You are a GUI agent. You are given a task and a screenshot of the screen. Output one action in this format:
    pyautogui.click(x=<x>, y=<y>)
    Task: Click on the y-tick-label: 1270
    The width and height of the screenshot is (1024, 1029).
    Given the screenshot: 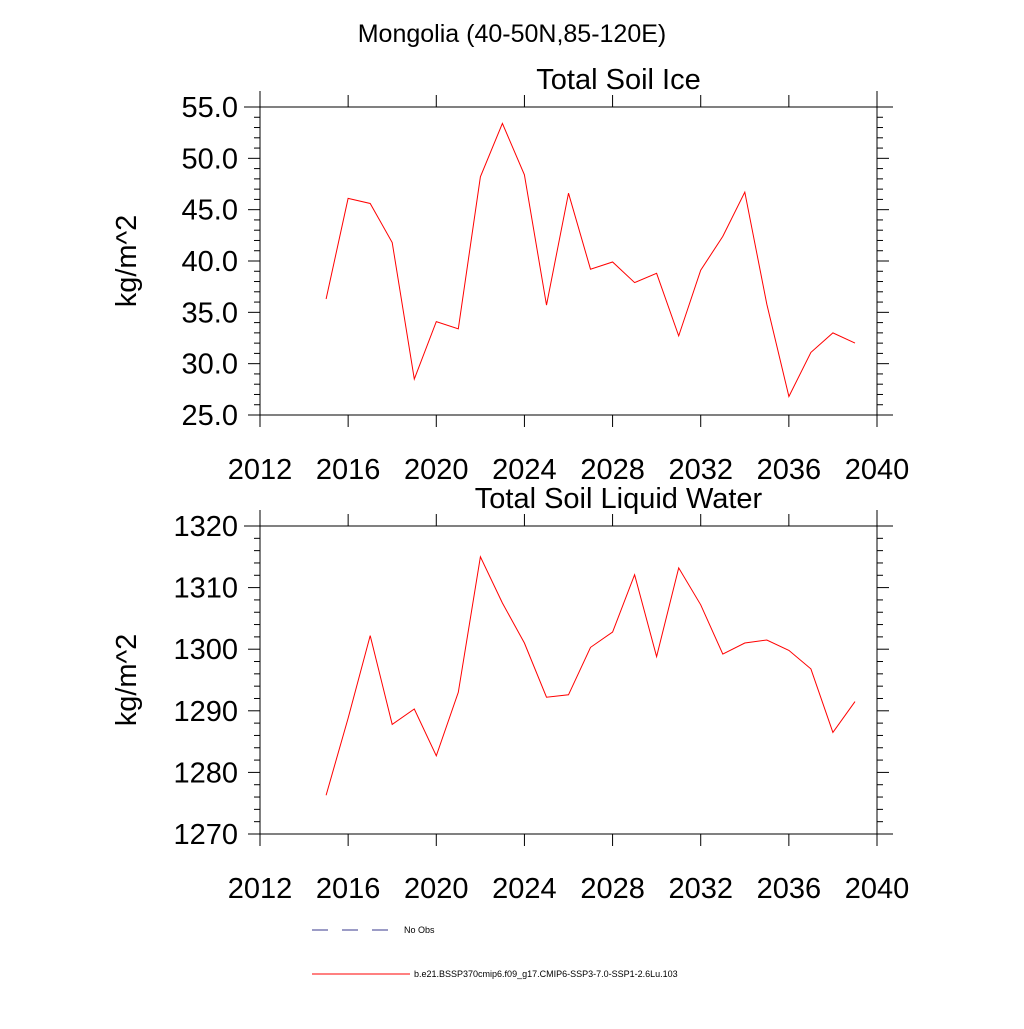 What is the action you would take?
    pyautogui.click(x=205, y=835)
    